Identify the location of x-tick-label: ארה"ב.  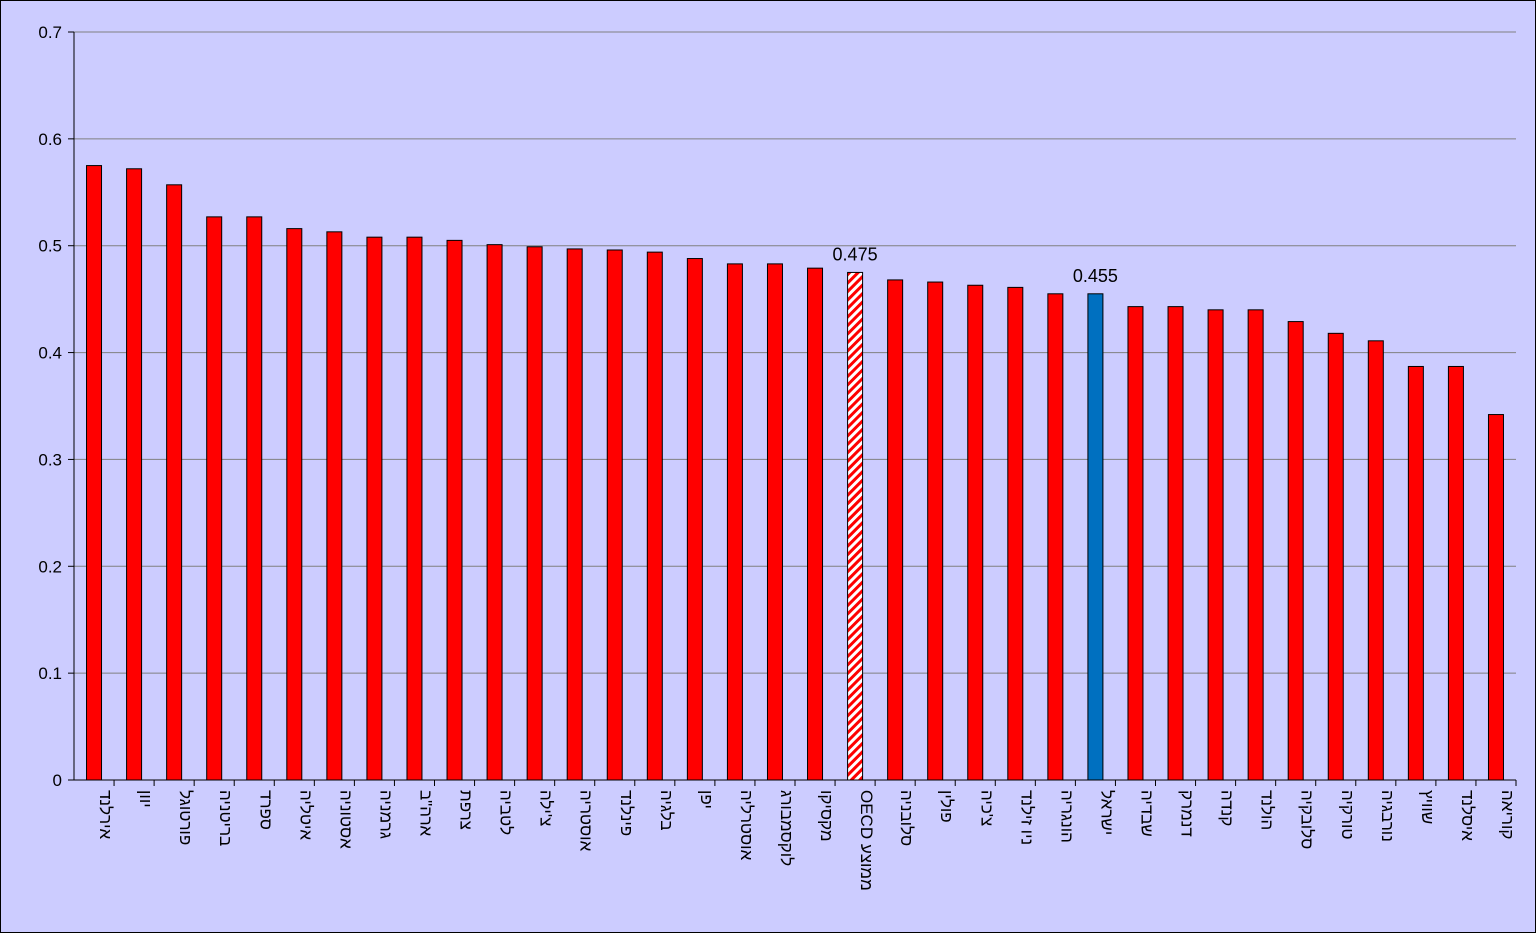
(425, 813).